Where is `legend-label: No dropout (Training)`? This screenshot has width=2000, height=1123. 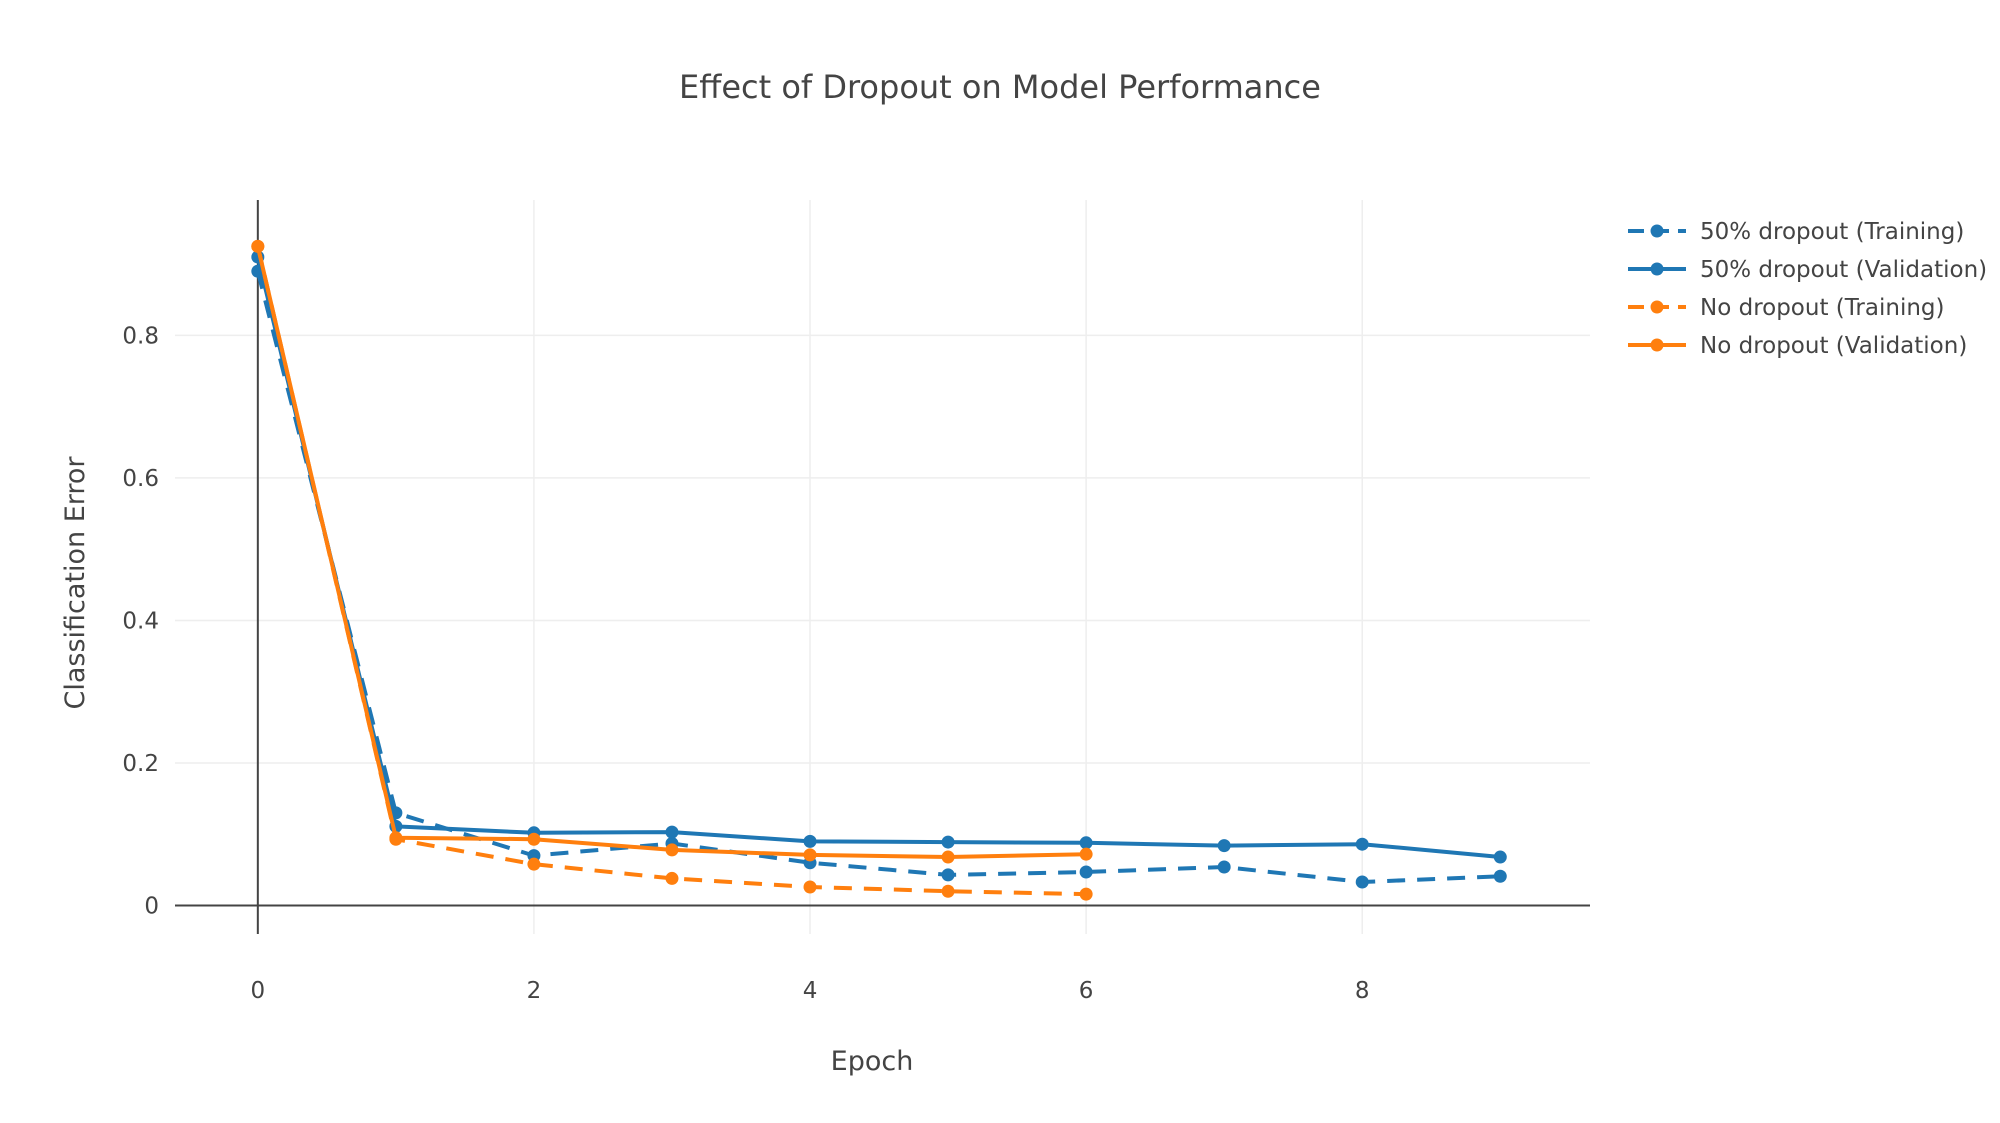 legend-label: No dropout (Training) is located at coordinates (1822, 308).